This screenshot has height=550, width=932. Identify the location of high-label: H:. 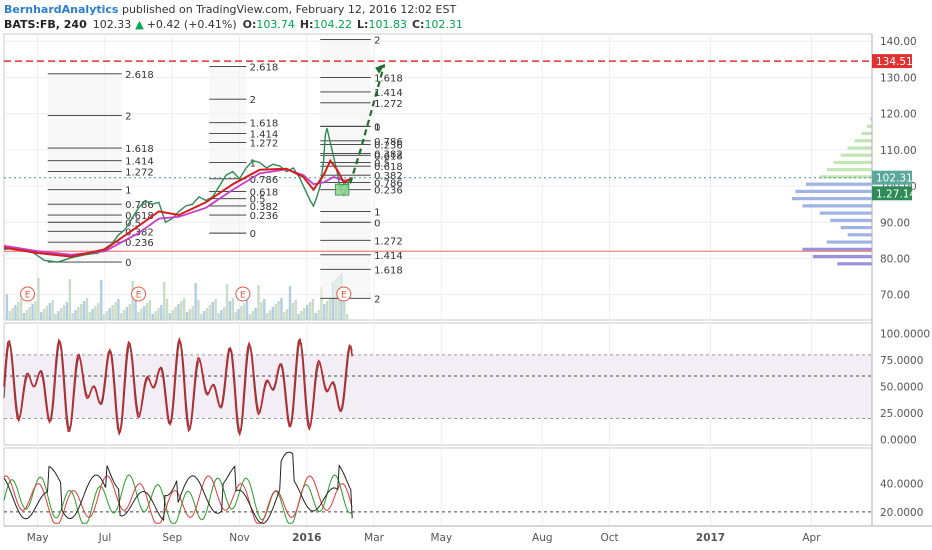
(307, 24).